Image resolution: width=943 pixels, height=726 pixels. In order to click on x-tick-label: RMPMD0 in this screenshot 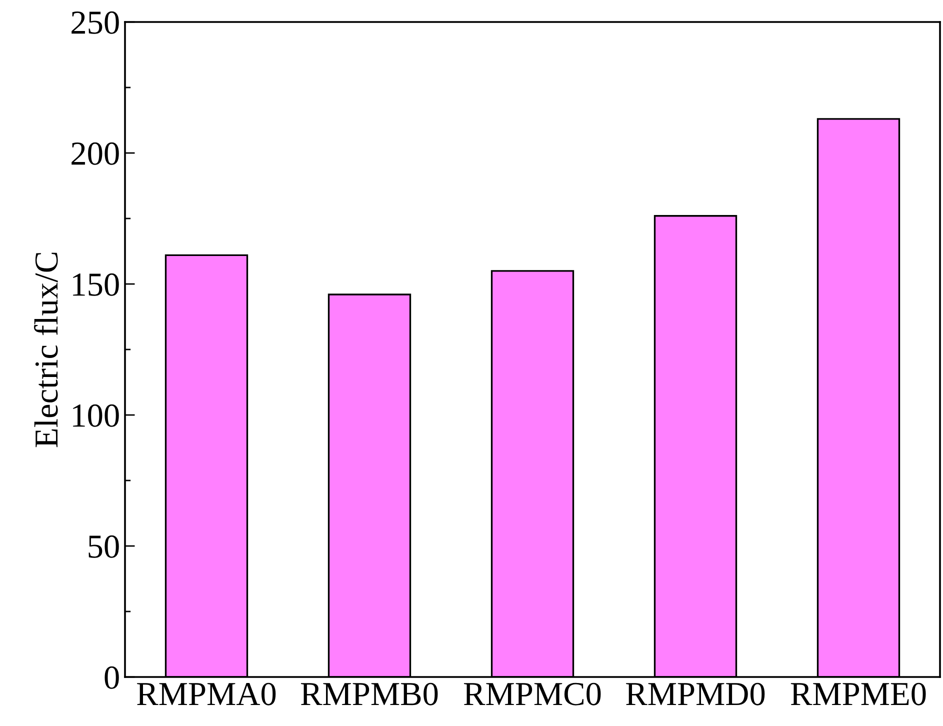, I will do `click(695, 694)`.